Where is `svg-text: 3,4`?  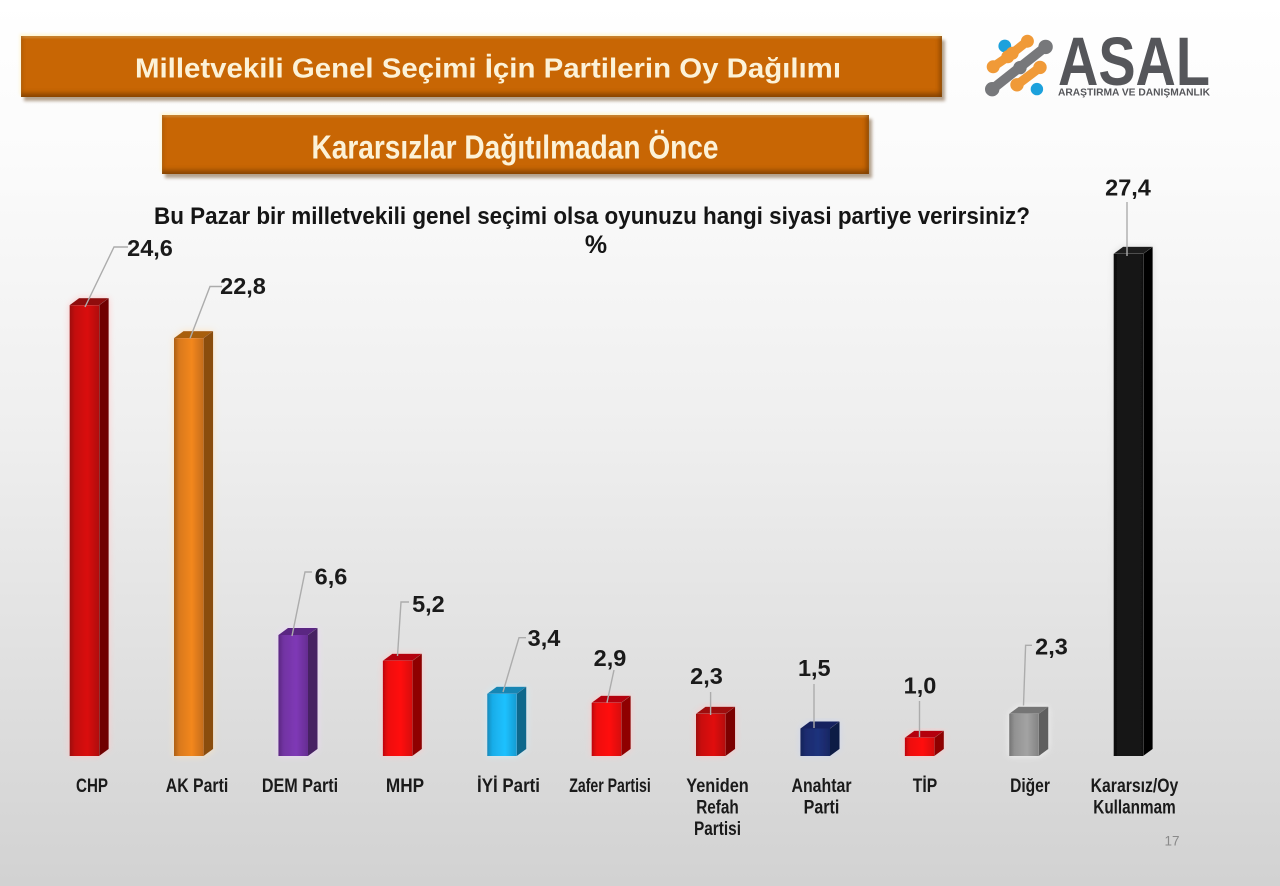
svg-text: 3,4 is located at coordinates (544, 638).